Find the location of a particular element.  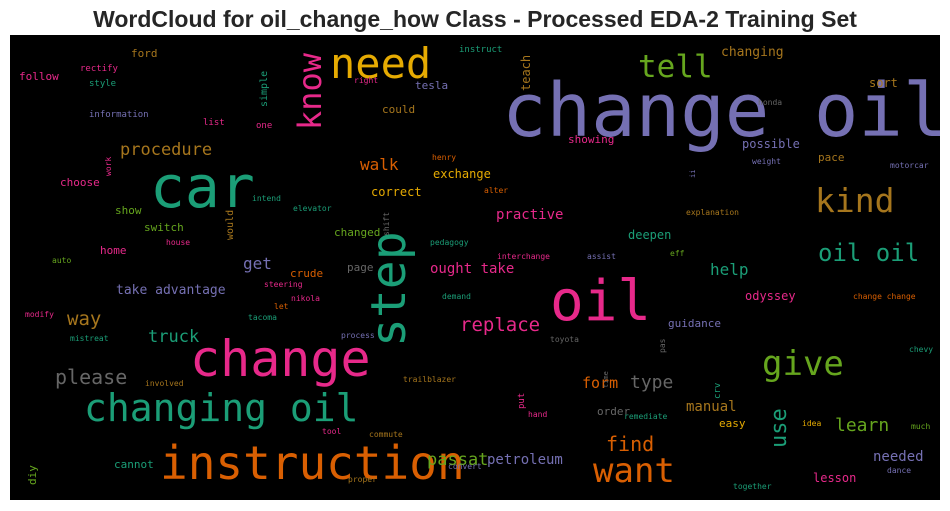

word-mistreat: mistreat is located at coordinates (89, 338).